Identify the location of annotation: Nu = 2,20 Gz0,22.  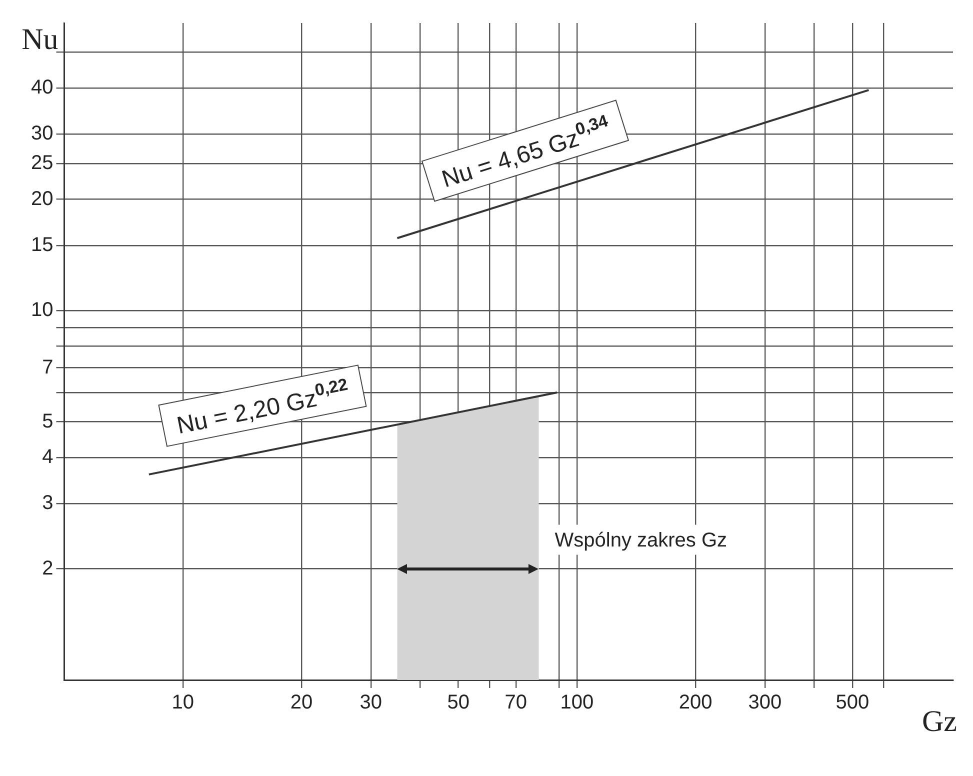
(262, 407).